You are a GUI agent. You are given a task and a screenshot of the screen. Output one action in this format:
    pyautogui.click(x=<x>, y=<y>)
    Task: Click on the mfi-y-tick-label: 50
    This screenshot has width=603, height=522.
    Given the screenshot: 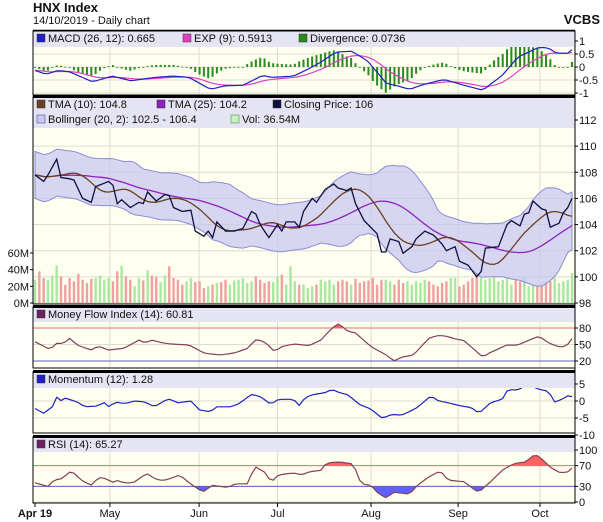 What is the action you would take?
    pyautogui.click(x=585, y=346)
    